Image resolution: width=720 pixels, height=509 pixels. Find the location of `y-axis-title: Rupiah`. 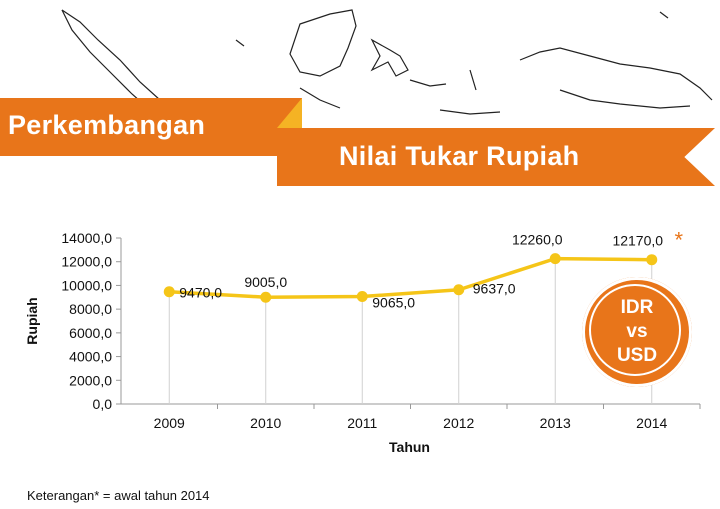

y-axis-title: Rupiah is located at coordinates (32, 320).